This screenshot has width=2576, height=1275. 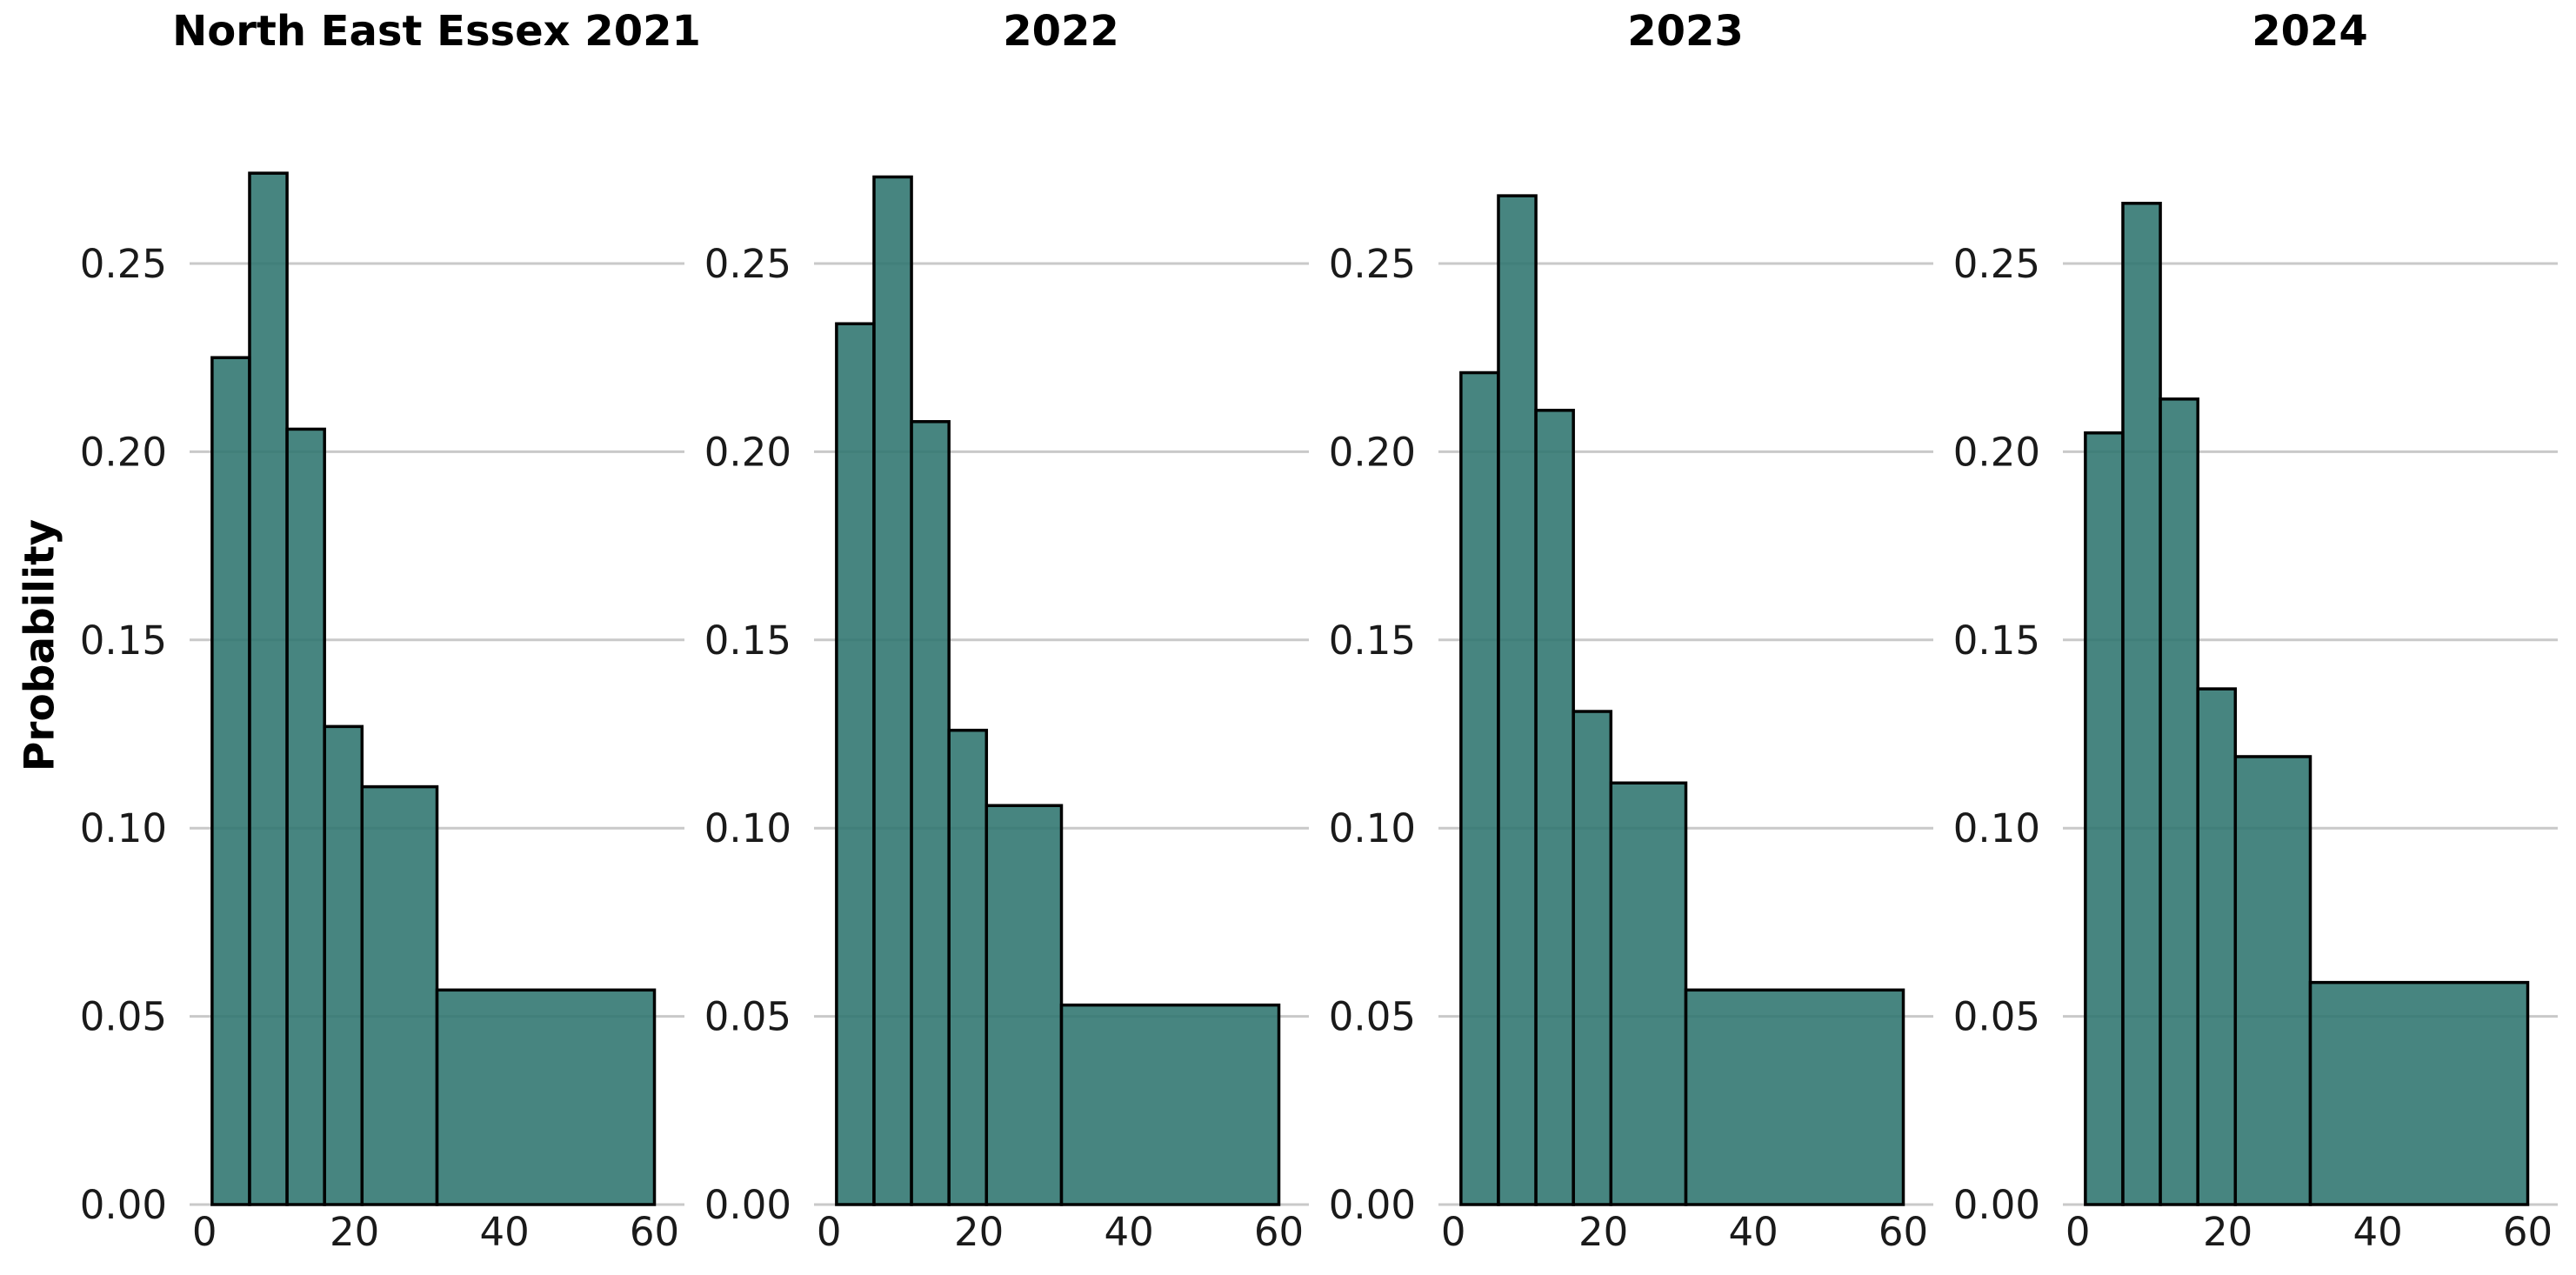 What do you see at coordinates (2310, 32) in the screenshot?
I see `chart-title-2024: 2024` at bounding box center [2310, 32].